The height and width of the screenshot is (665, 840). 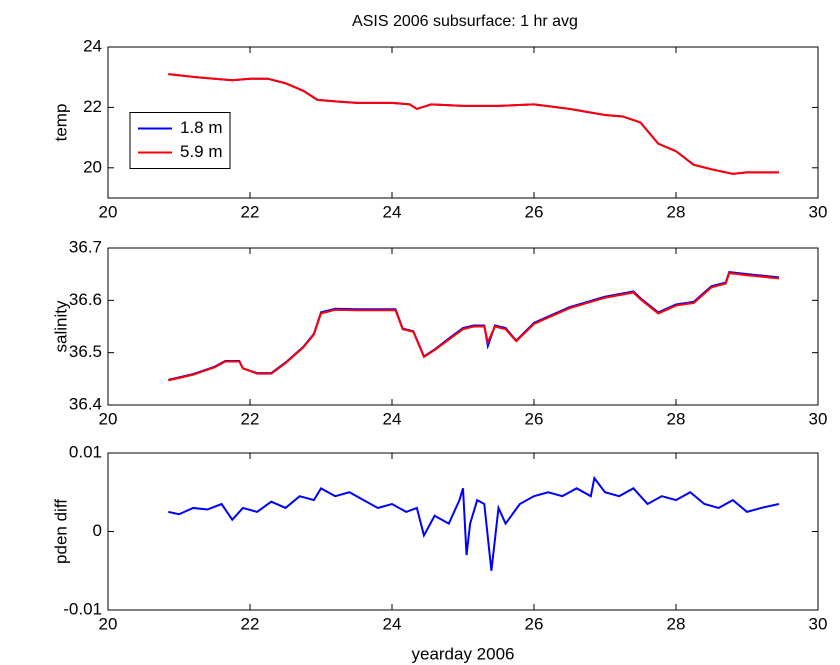 I want to click on y-tick-label: 0, so click(x=97, y=530).